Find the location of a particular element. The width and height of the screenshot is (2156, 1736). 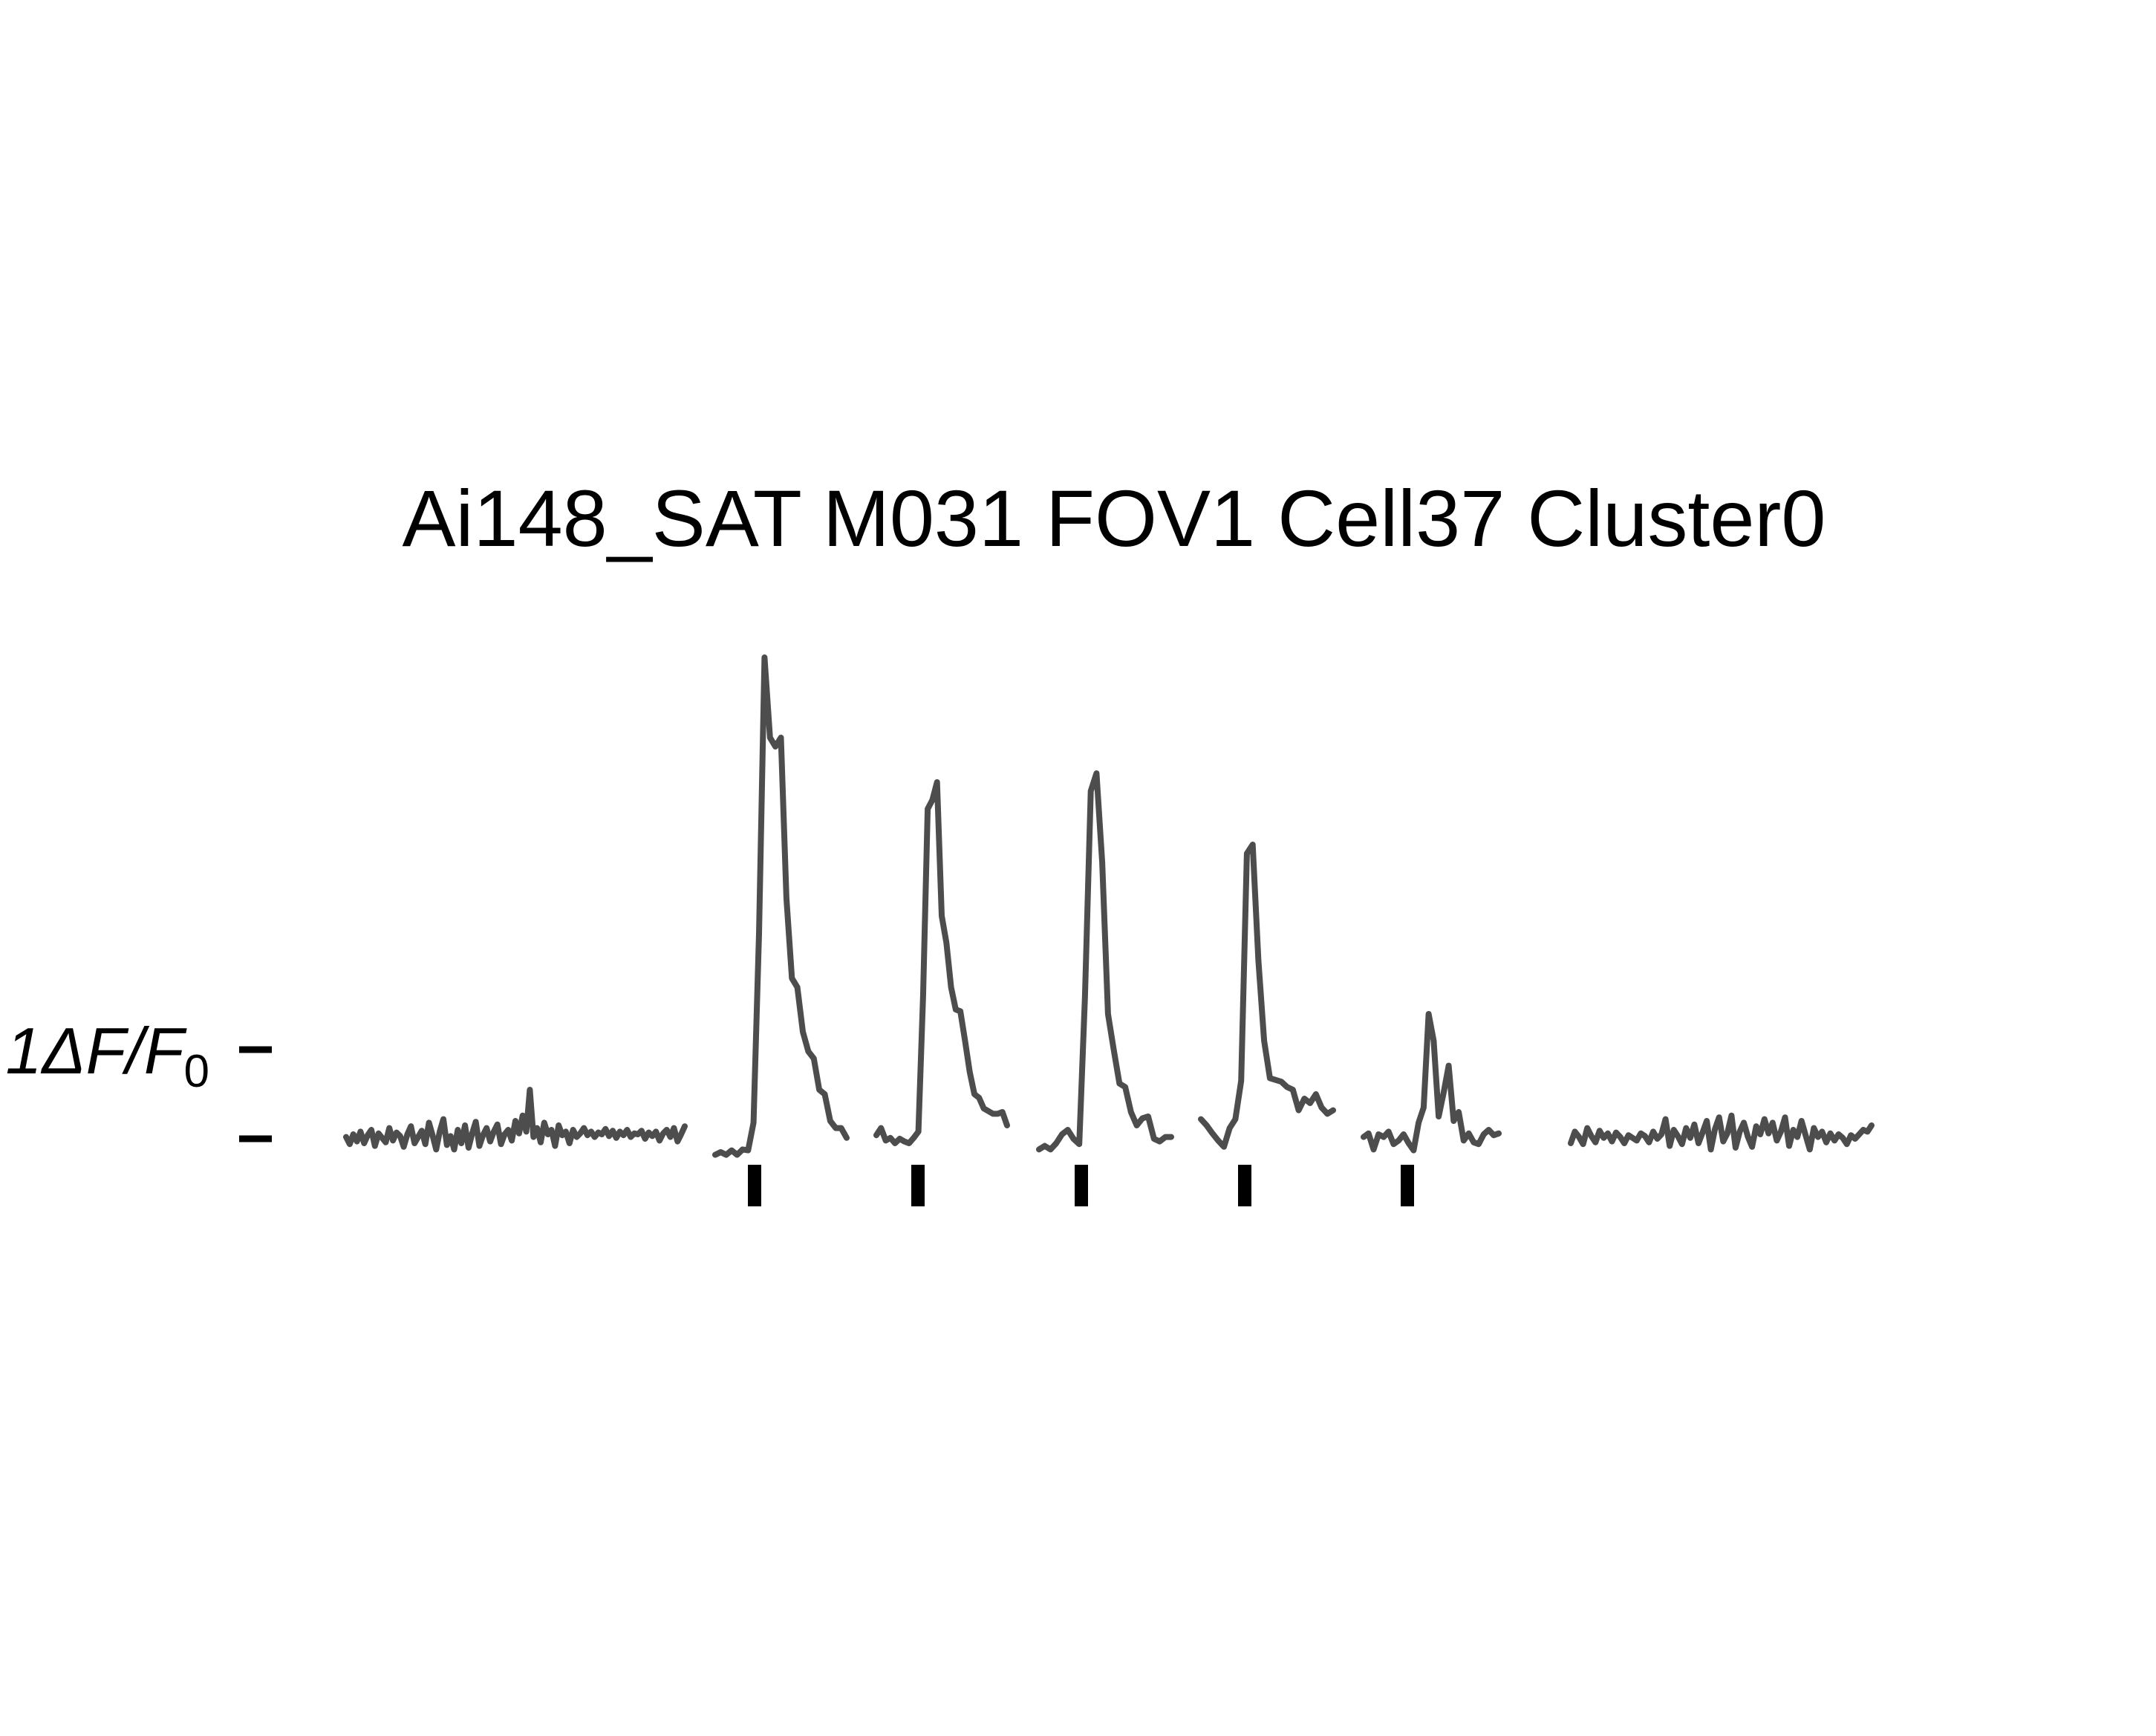

scale-bar-label: 1ΔF/F0 is located at coordinates (107, 1055).